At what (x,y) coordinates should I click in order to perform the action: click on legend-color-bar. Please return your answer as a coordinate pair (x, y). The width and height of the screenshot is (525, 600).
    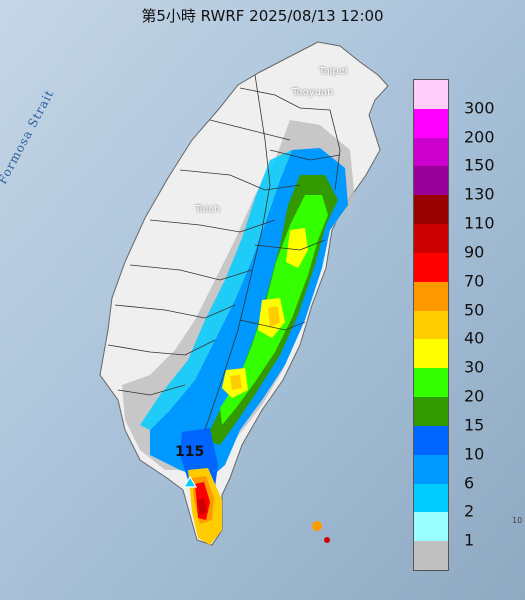
    Looking at the image, I should click on (431, 325).